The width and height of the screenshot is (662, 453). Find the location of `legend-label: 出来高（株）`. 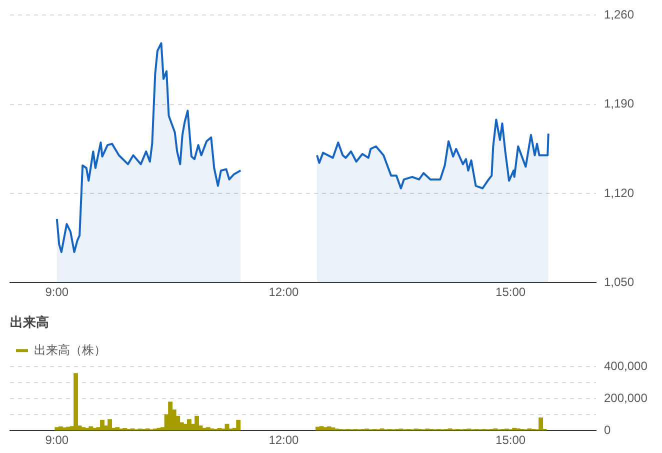

legend-label: 出来高（株） is located at coordinates (70, 349).